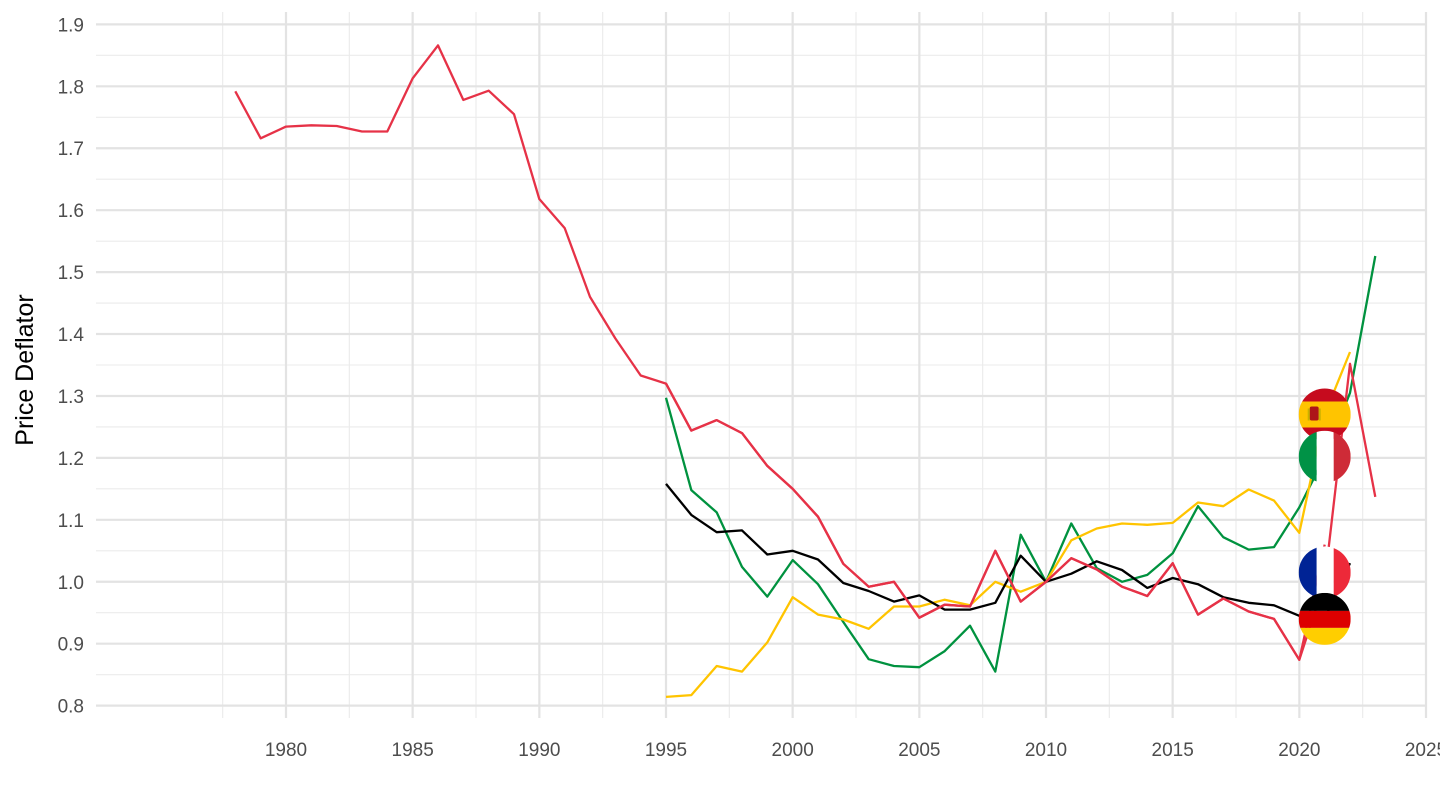 This screenshot has height=810, width=1440. Describe the element at coordinates (666, 750) in the screenshot. I see `x-tick-label: 1995` at that location.